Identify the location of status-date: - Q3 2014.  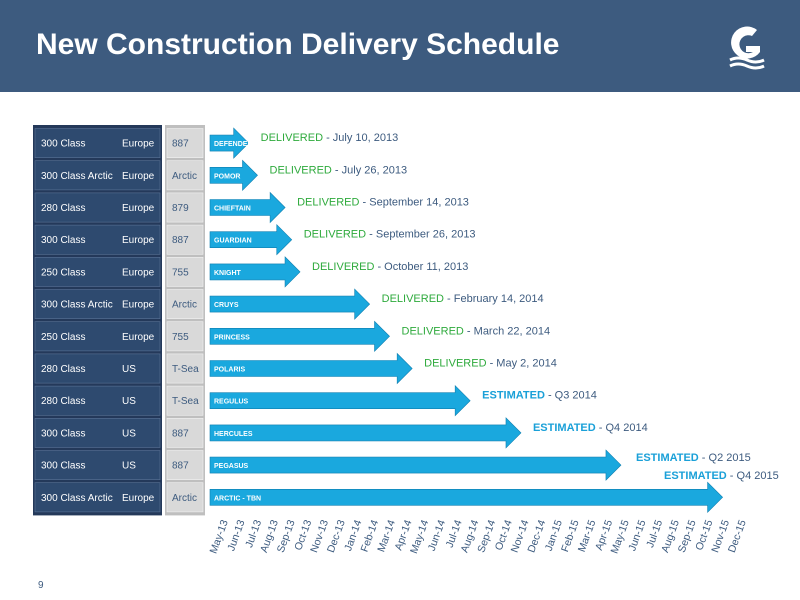
(571, 396).